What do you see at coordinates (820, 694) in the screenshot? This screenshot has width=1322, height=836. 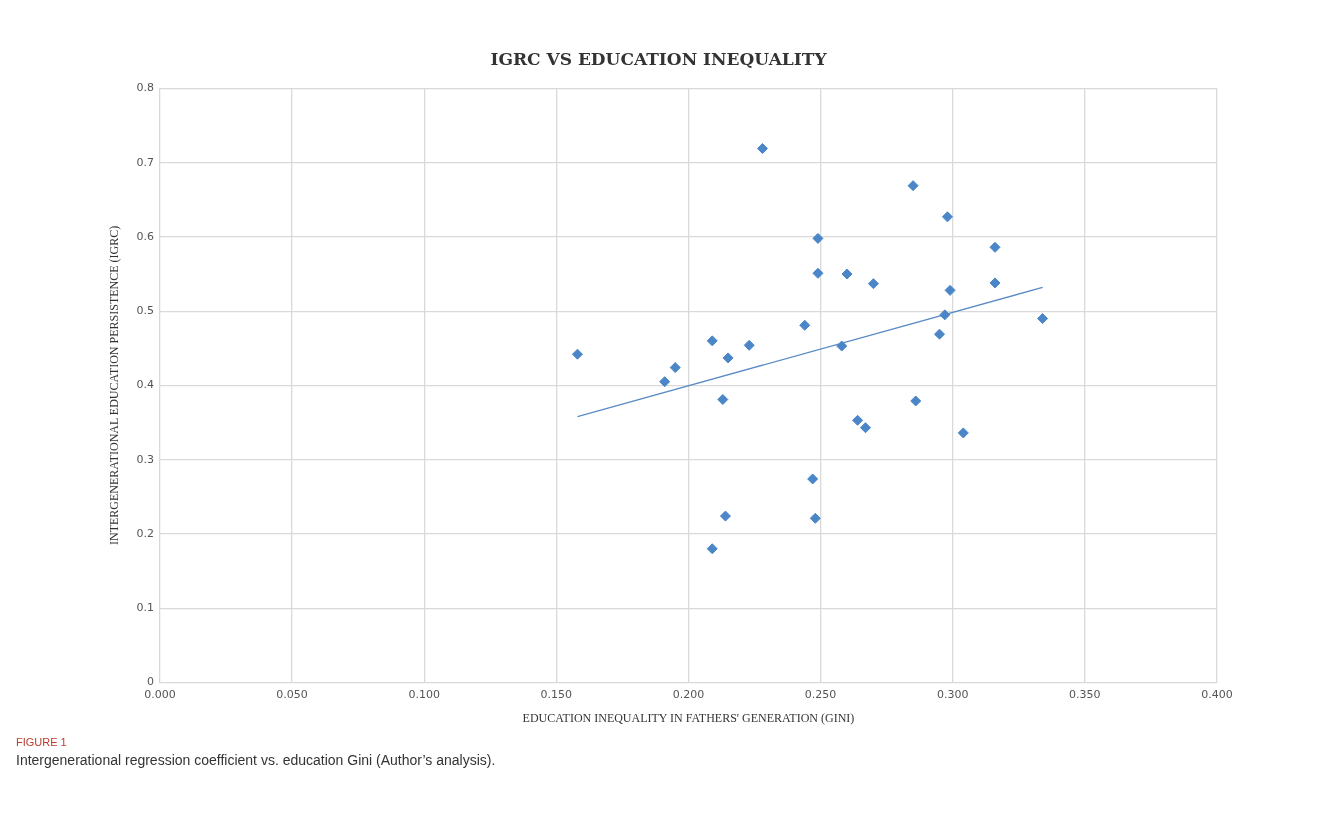 I see `x-tick-label: 0.250` at bounding box center [820, 694].